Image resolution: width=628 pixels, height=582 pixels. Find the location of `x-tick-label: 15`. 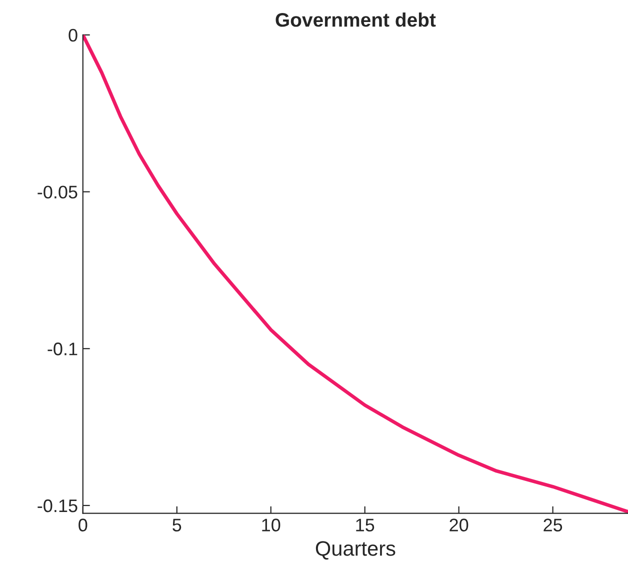

x-tick-label: 15 is located at coordinates (365, 525).